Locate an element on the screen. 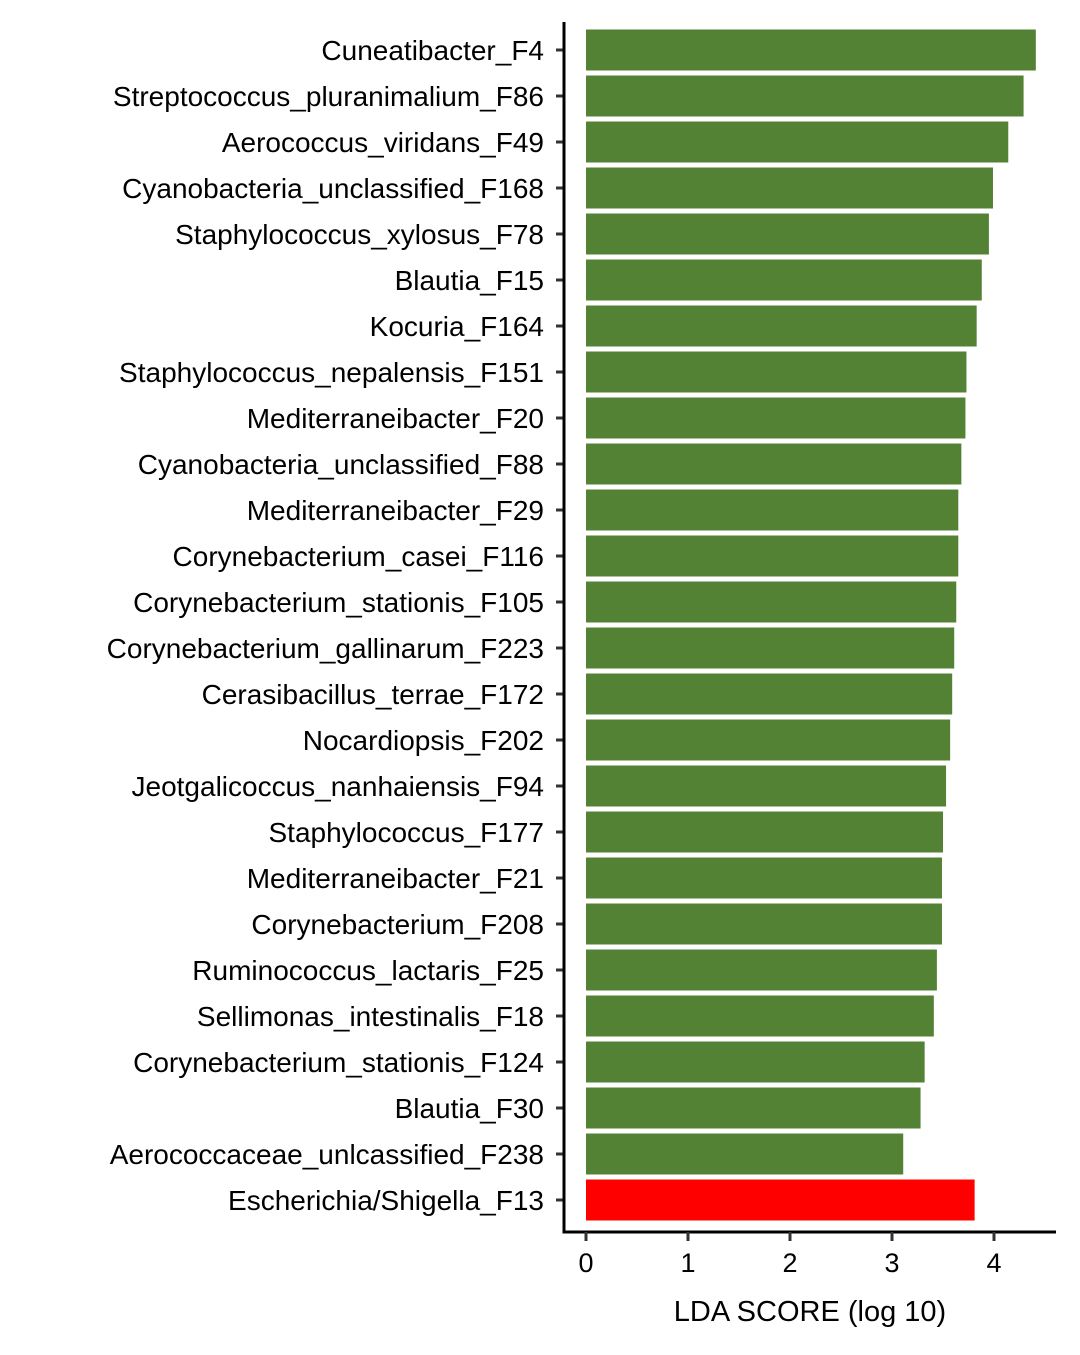 The width and height of the screenshot is (1080, 1355). category-label-6: Kocuria_F164 is located at coordinates (457, 326).